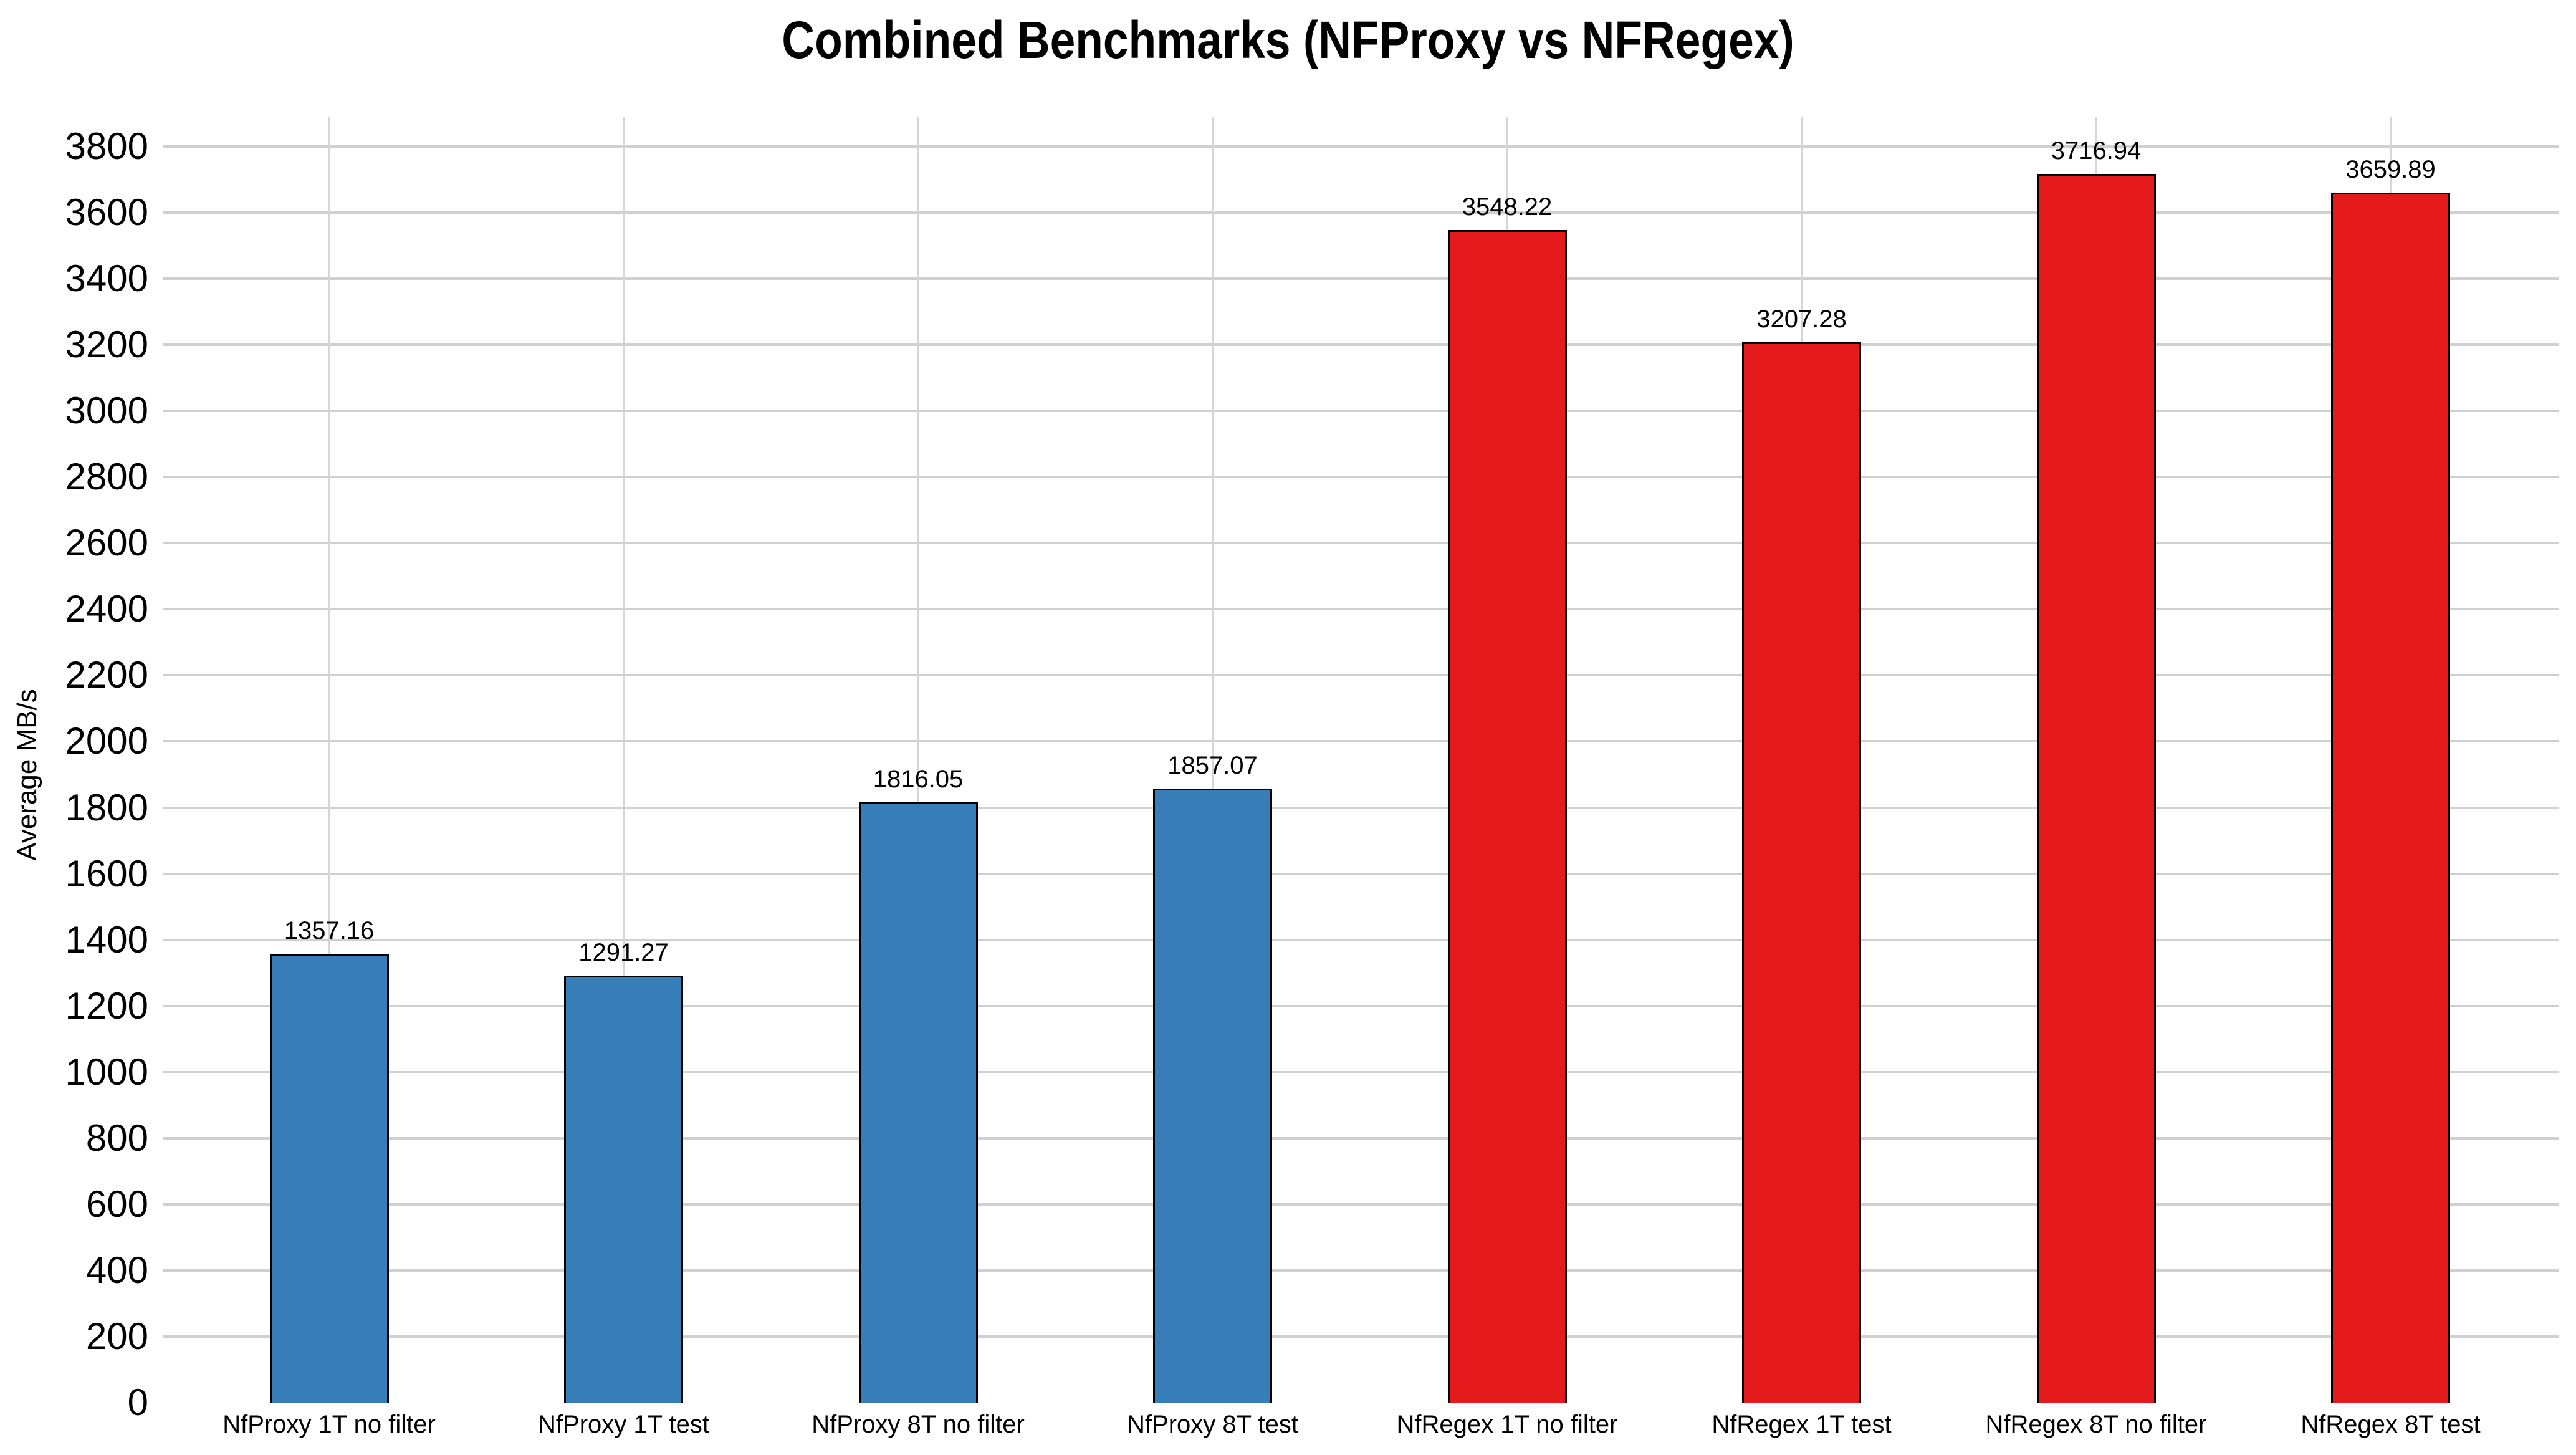 The height and width of the screenshot is (1455, 2576). Describe the element at coordinates (116, 1270) in the screenshot. I see `y-tick-label: 400` at that location.